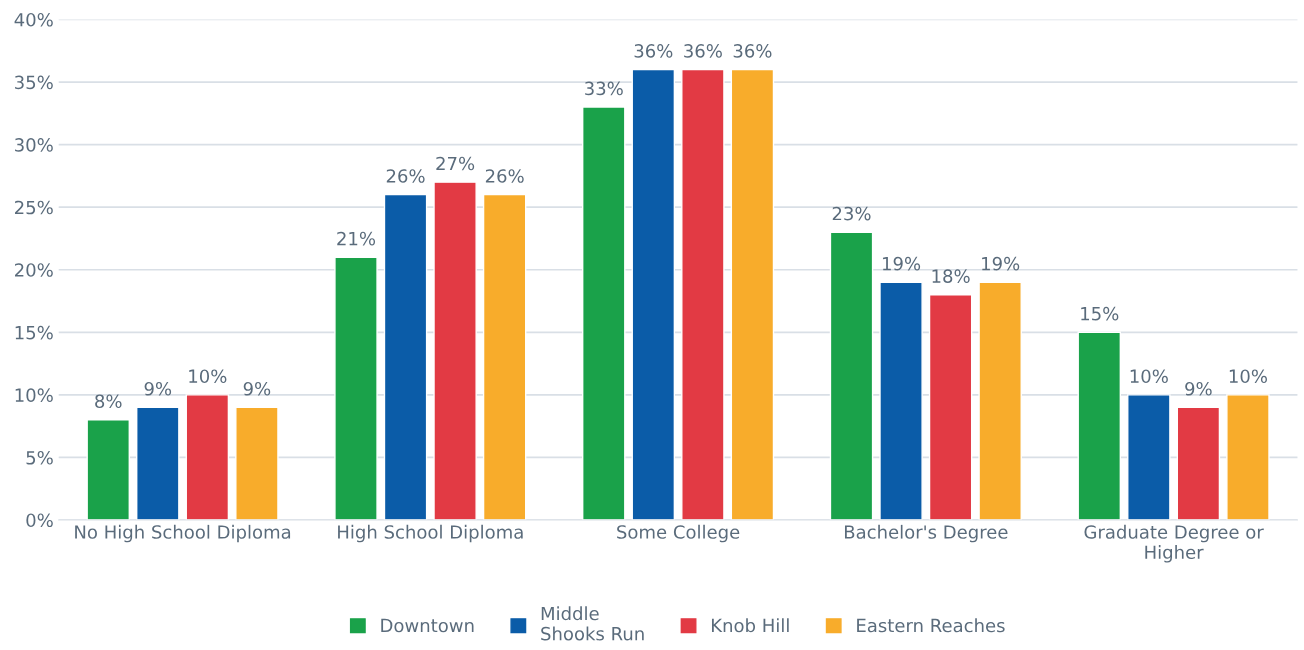 The image size is (1304, 650). Describe the element at coordinates (39, 457) in the screenshot. I see `y-tick-label: 5%` at that location.